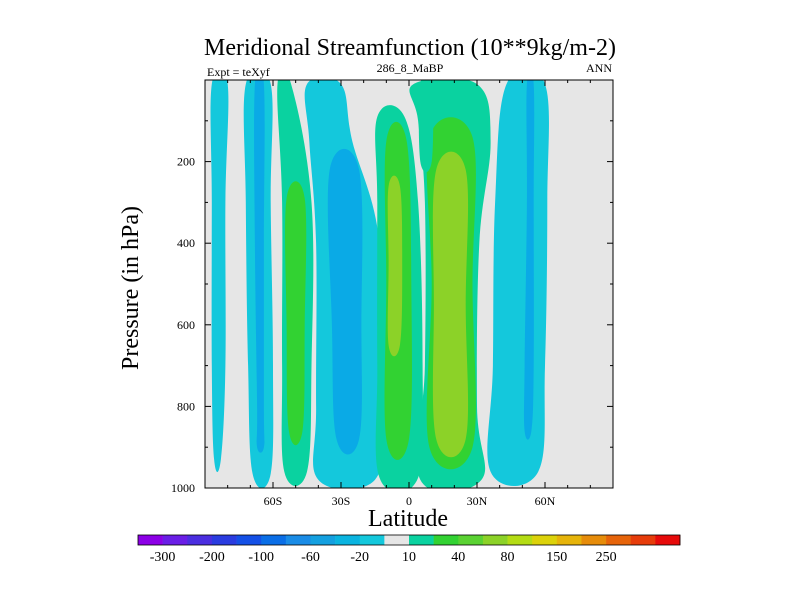  I want to click on colorbar, so click(409, 540).